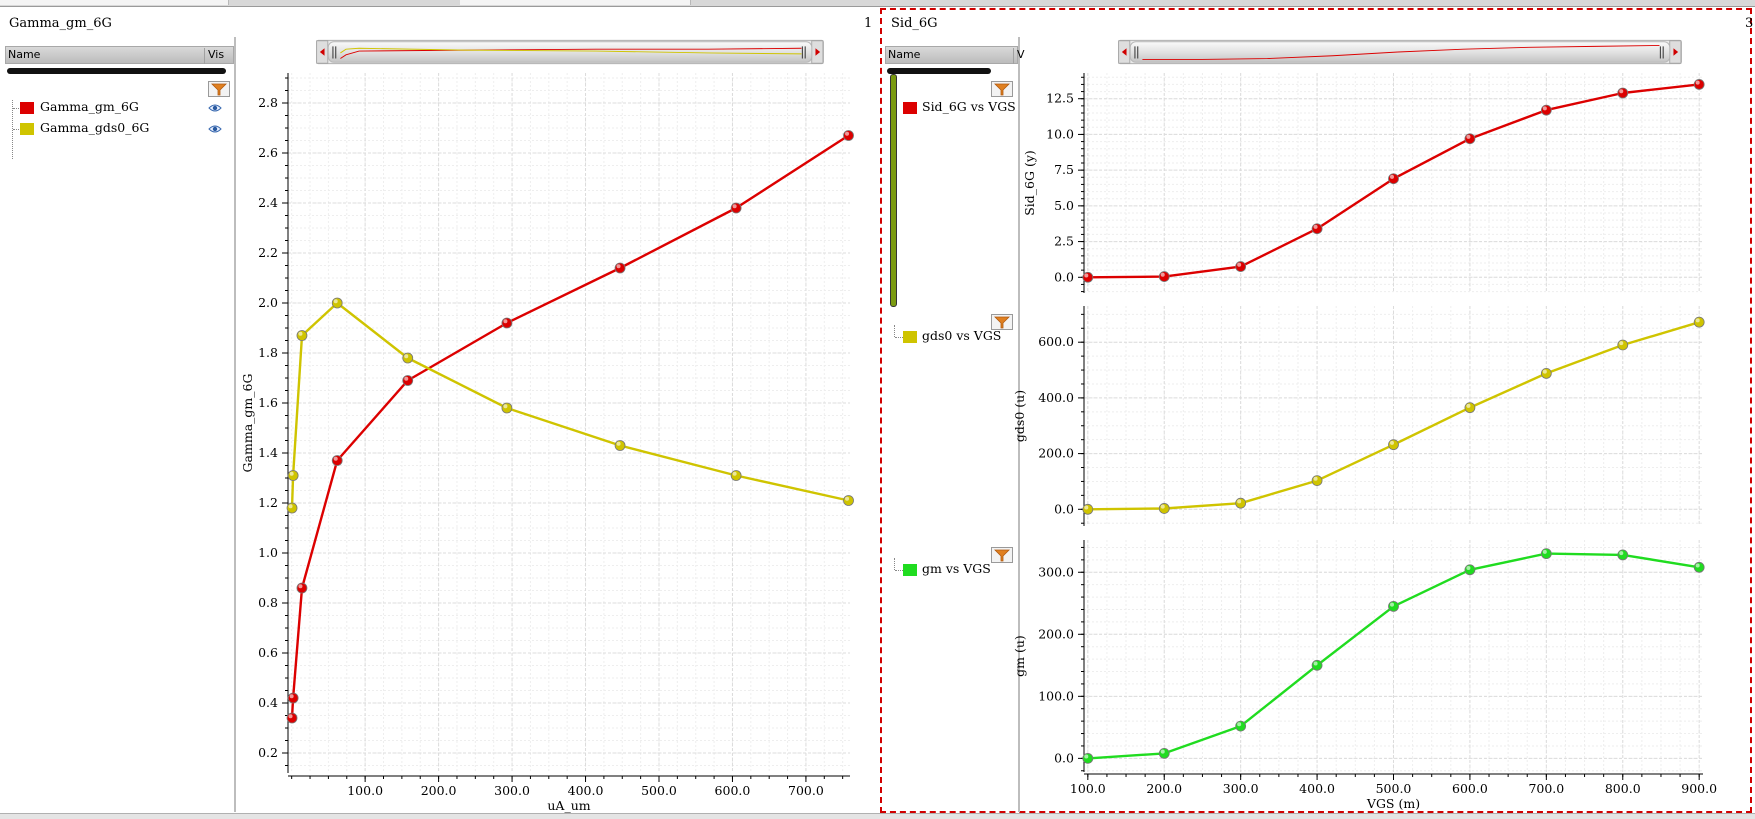 This screenshot has height=819, width=1755. Describe the element at coordinates (268, 652) in the screenshot. I see `y-tick-label: 0.6` at that location.